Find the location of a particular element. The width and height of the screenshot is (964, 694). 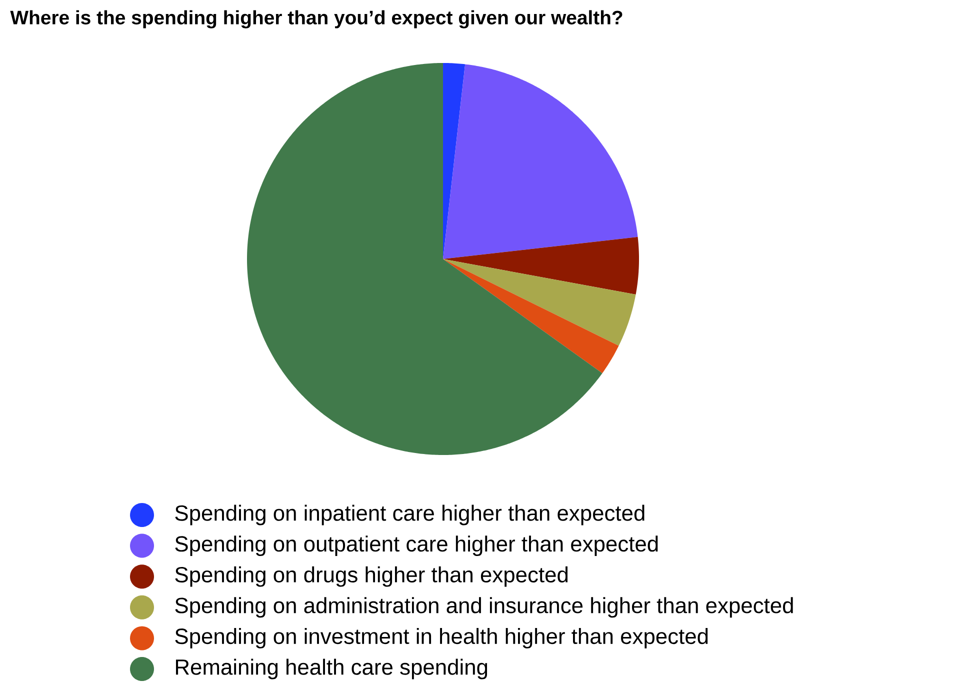

legend-label: Remaining health care spending is located at coordinates (332, 669).